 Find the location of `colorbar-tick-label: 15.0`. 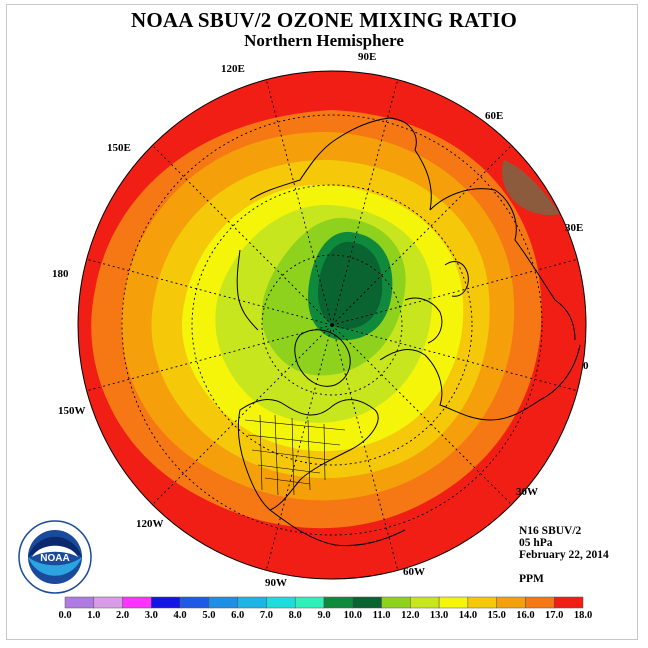

colorbar-tick-label: 15.0 is located at coordinates (496, 615).